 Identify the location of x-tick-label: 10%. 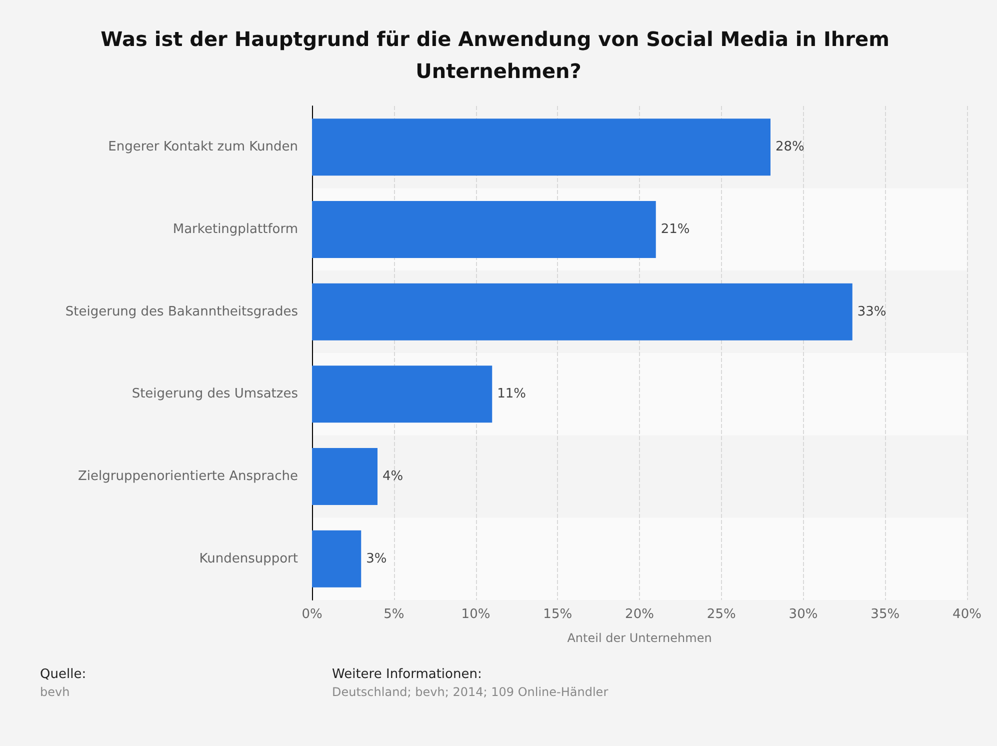
(475, 614).